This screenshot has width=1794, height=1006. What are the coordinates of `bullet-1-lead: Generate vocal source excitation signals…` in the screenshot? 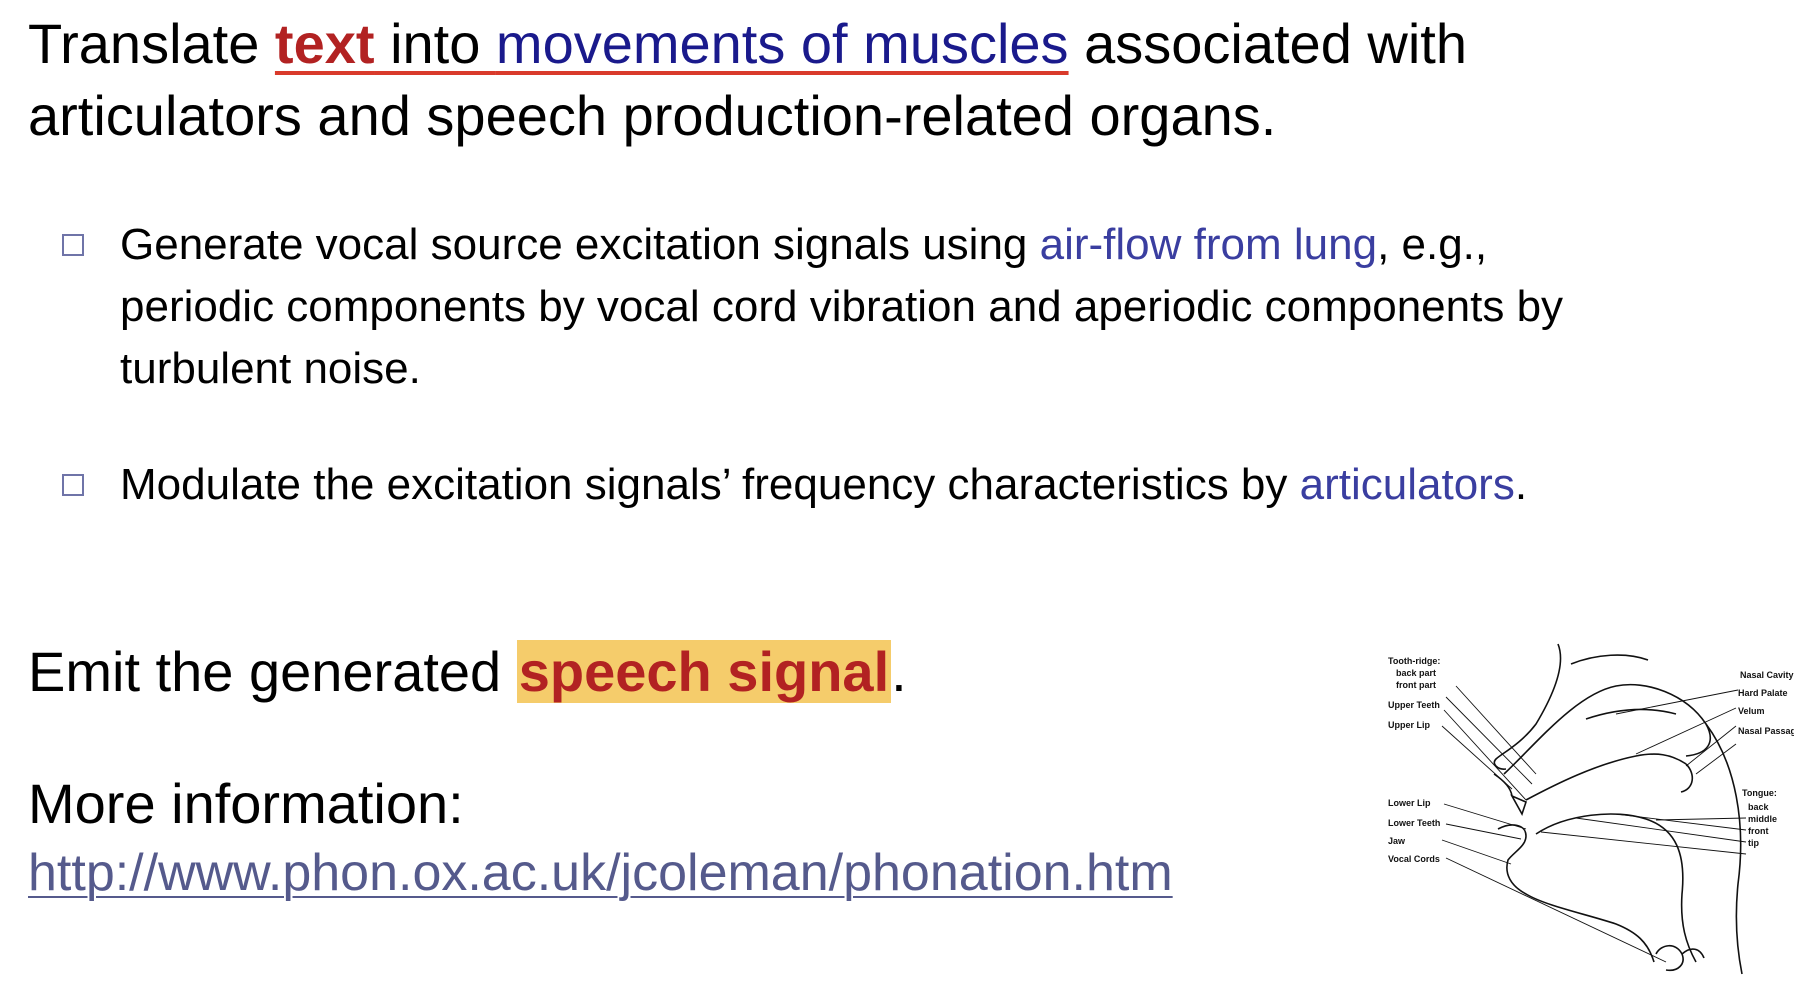 It's located at (580, 244).